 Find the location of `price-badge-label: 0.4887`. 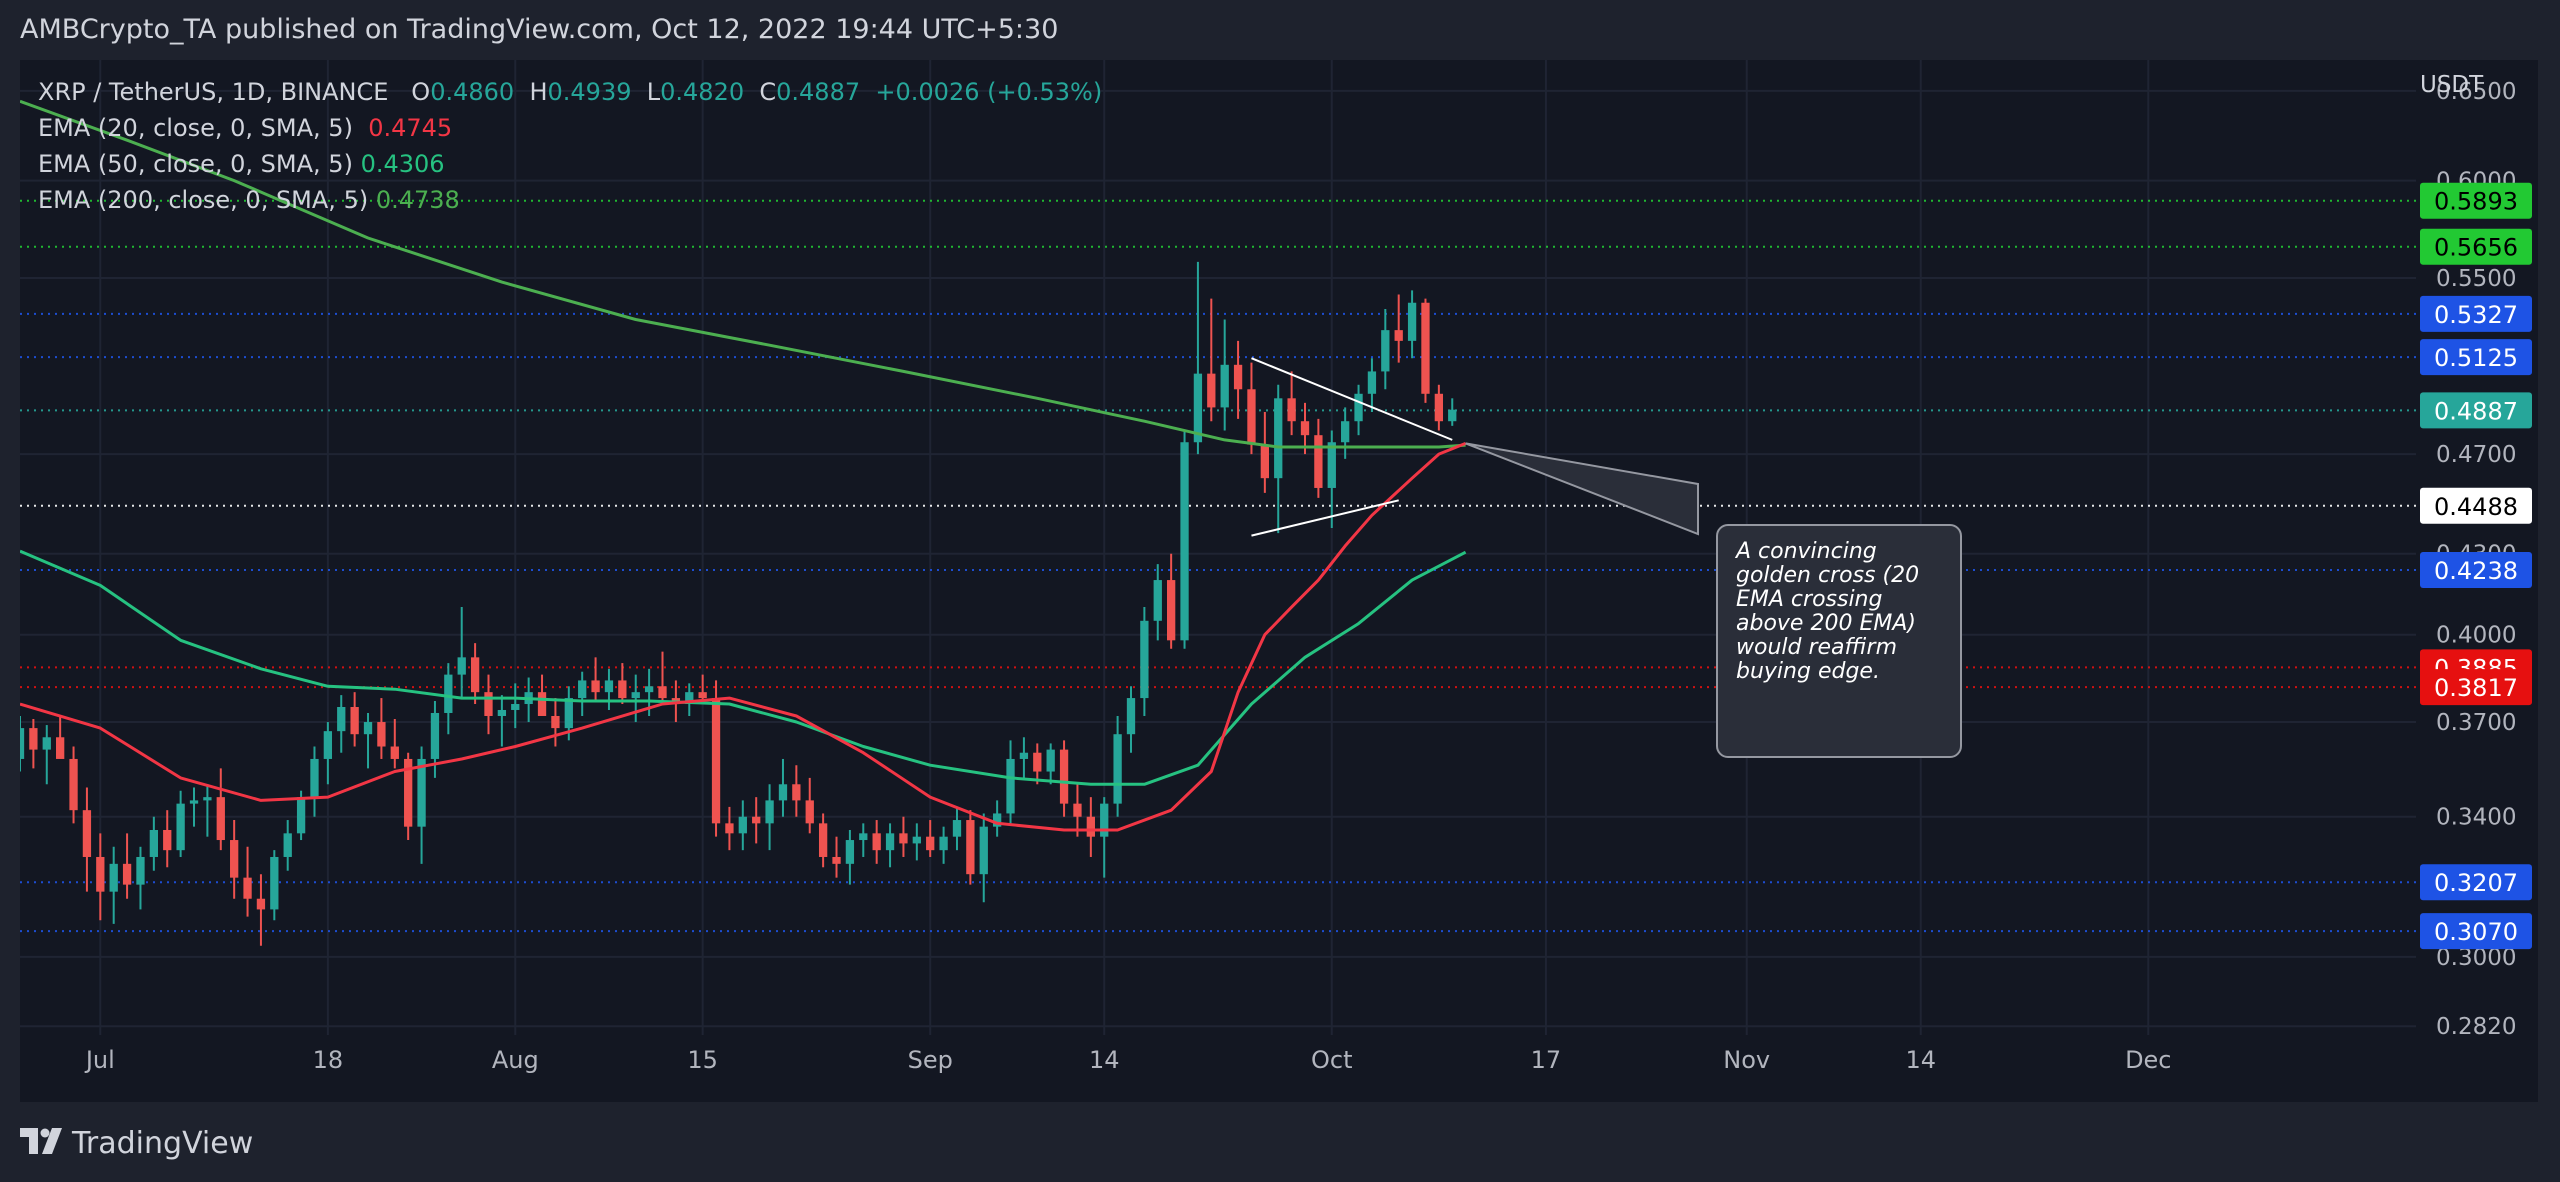

price-badge-label: 0.4887 is located at coordinates (2476, 411).